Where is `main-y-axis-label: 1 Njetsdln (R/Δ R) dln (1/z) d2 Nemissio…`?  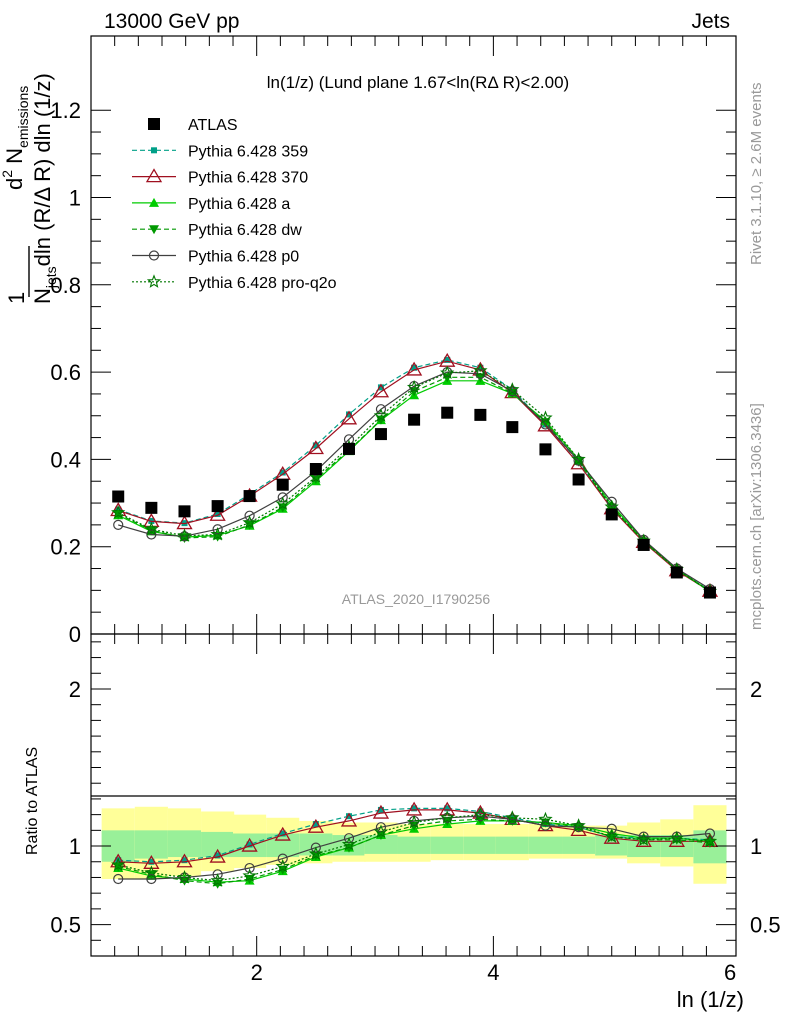
main-y-axis-label: 1 Njetsdln (R/Δ R) dln (1/z) d2 Nemissio… is located at coordinates (29, 188).